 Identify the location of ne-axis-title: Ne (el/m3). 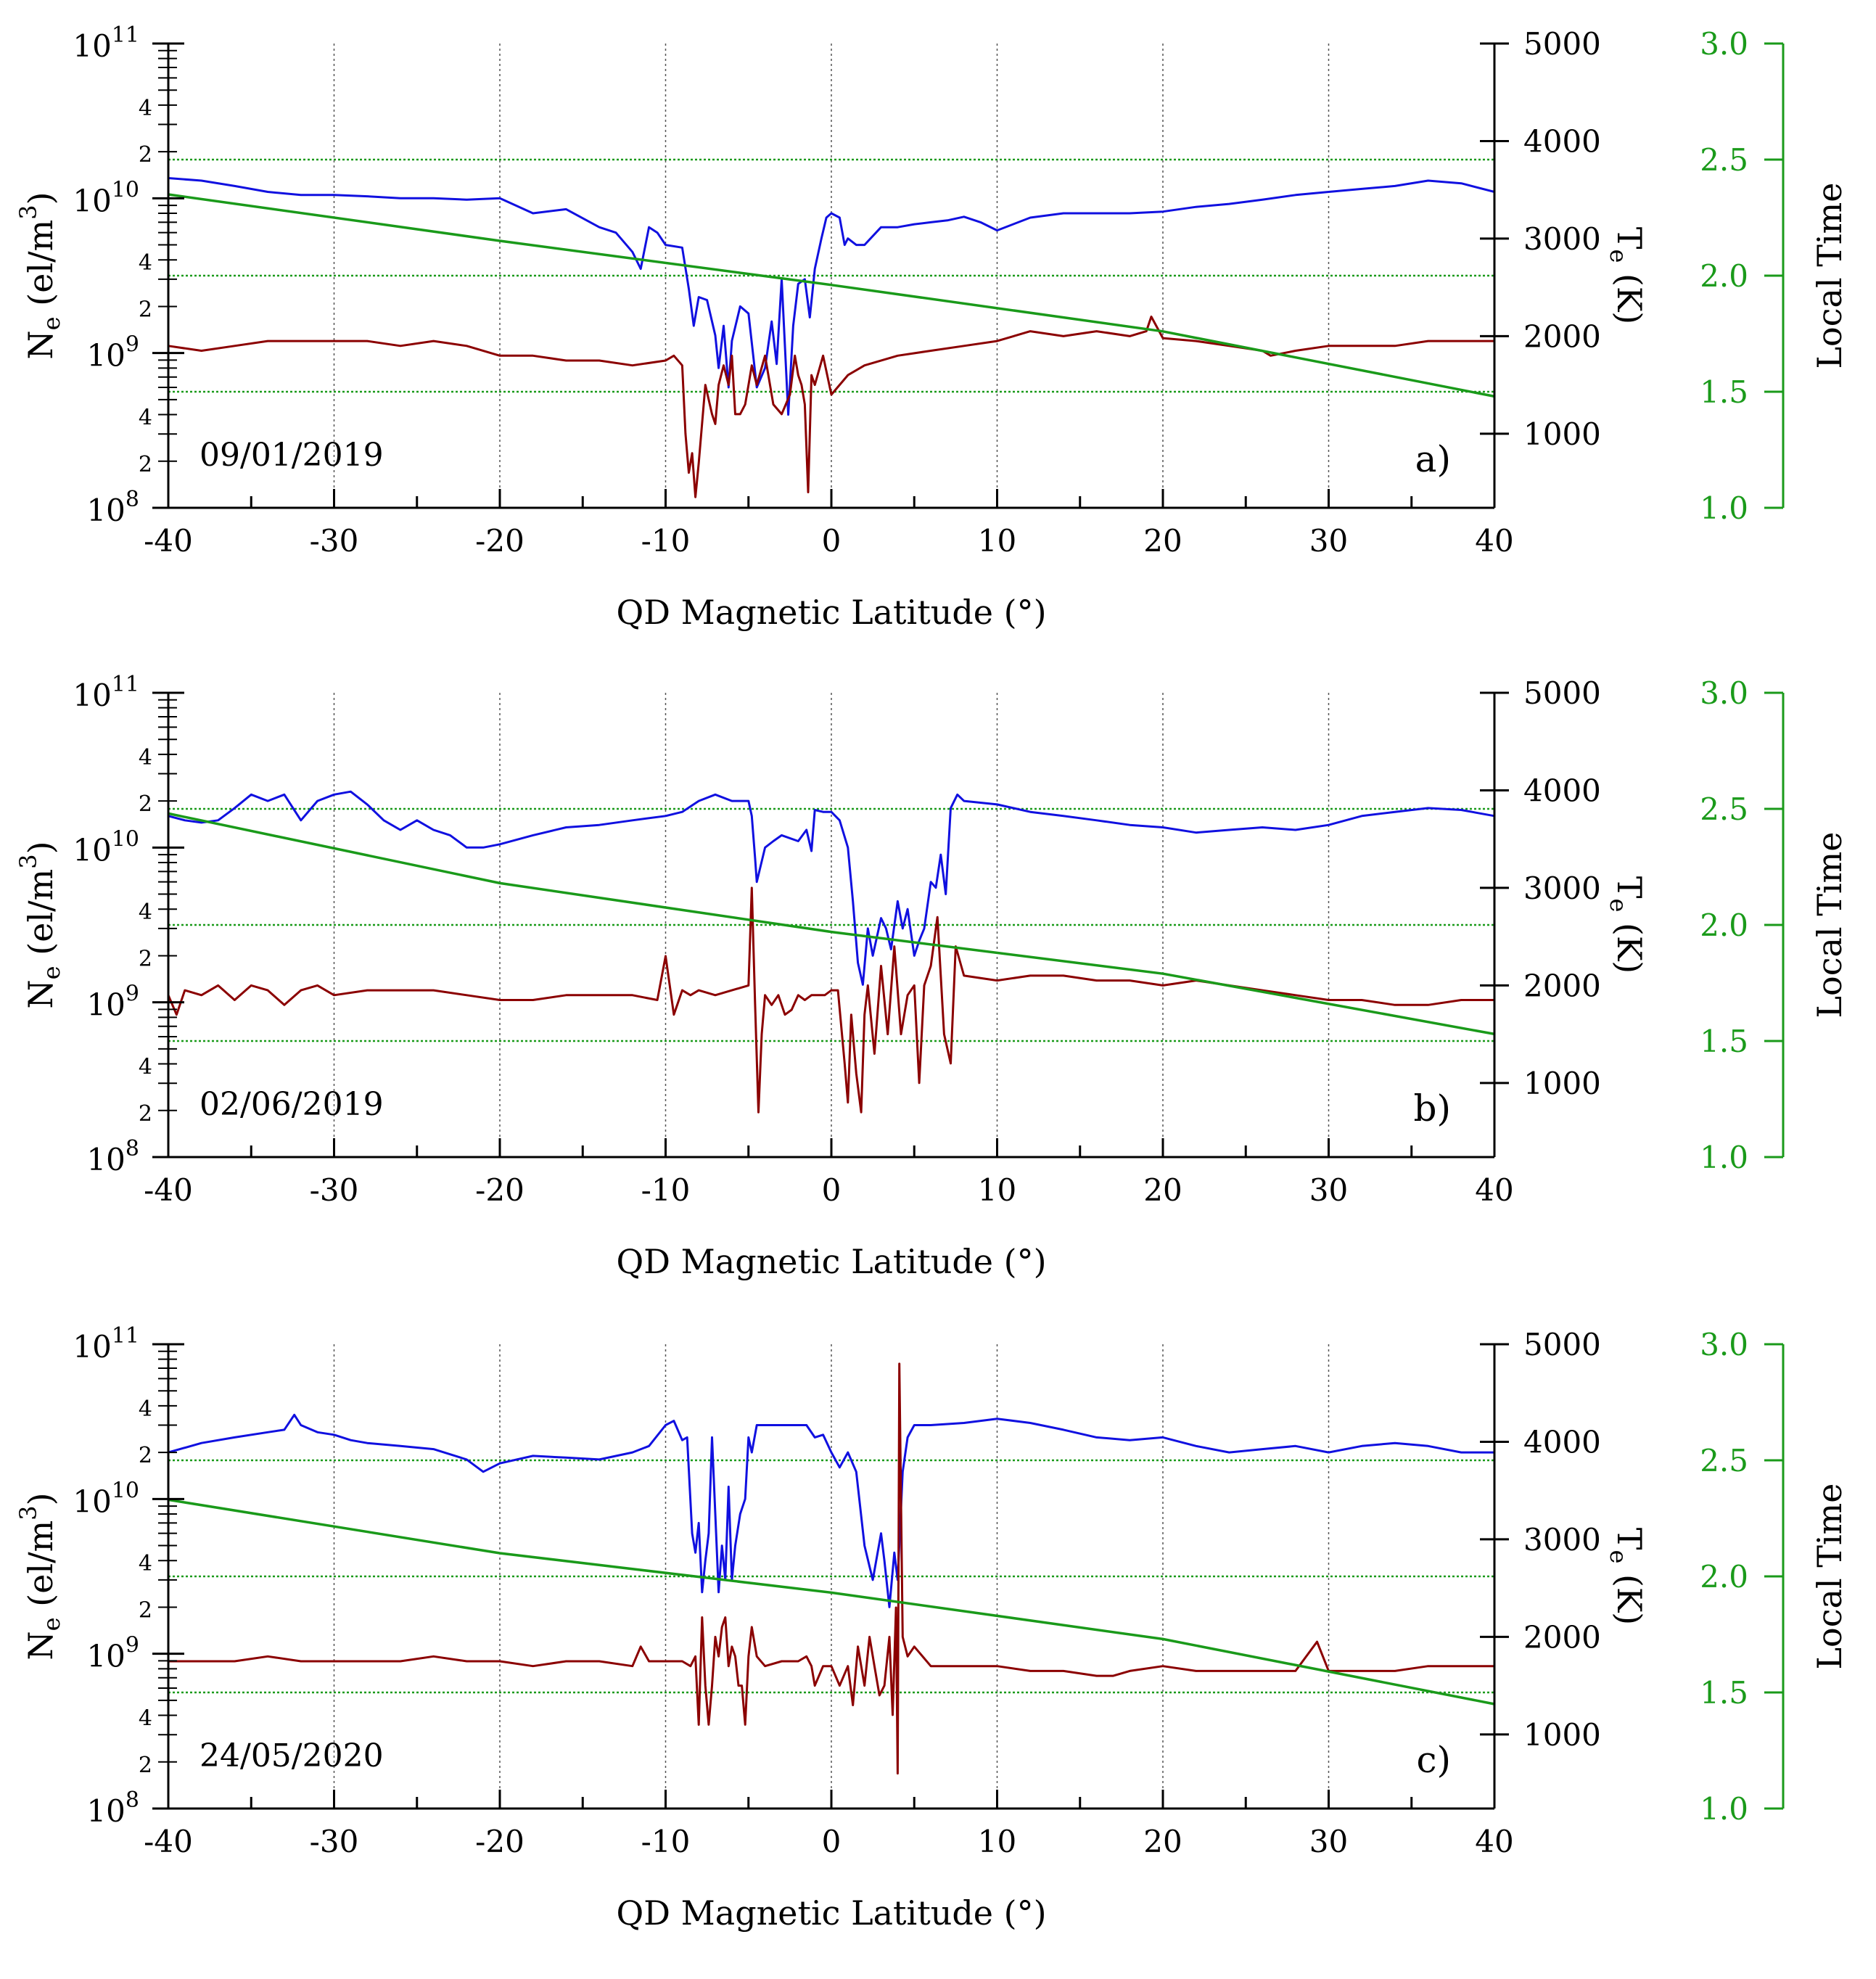
(40, 1576).